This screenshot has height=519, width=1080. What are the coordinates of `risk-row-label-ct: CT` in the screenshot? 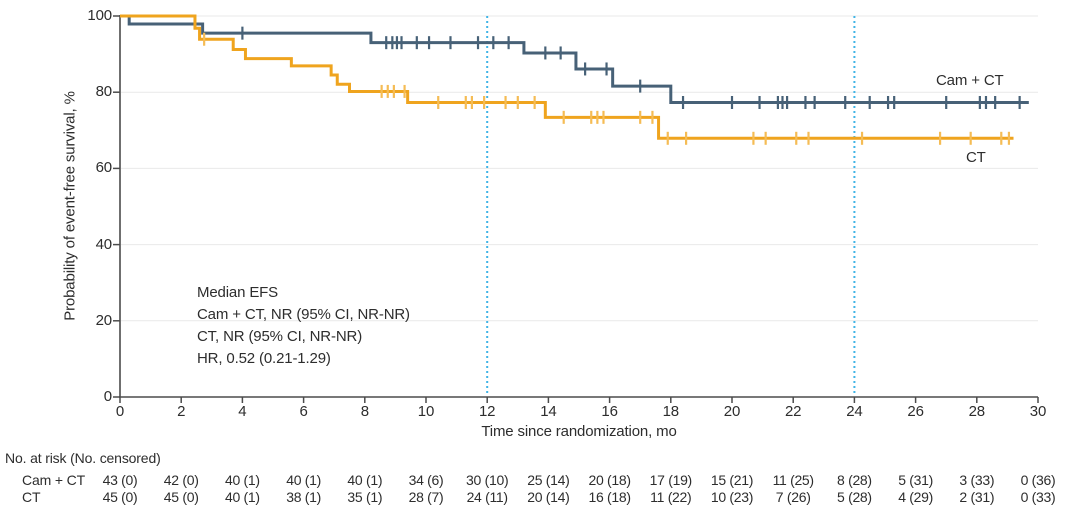 It's located at (31, 497).